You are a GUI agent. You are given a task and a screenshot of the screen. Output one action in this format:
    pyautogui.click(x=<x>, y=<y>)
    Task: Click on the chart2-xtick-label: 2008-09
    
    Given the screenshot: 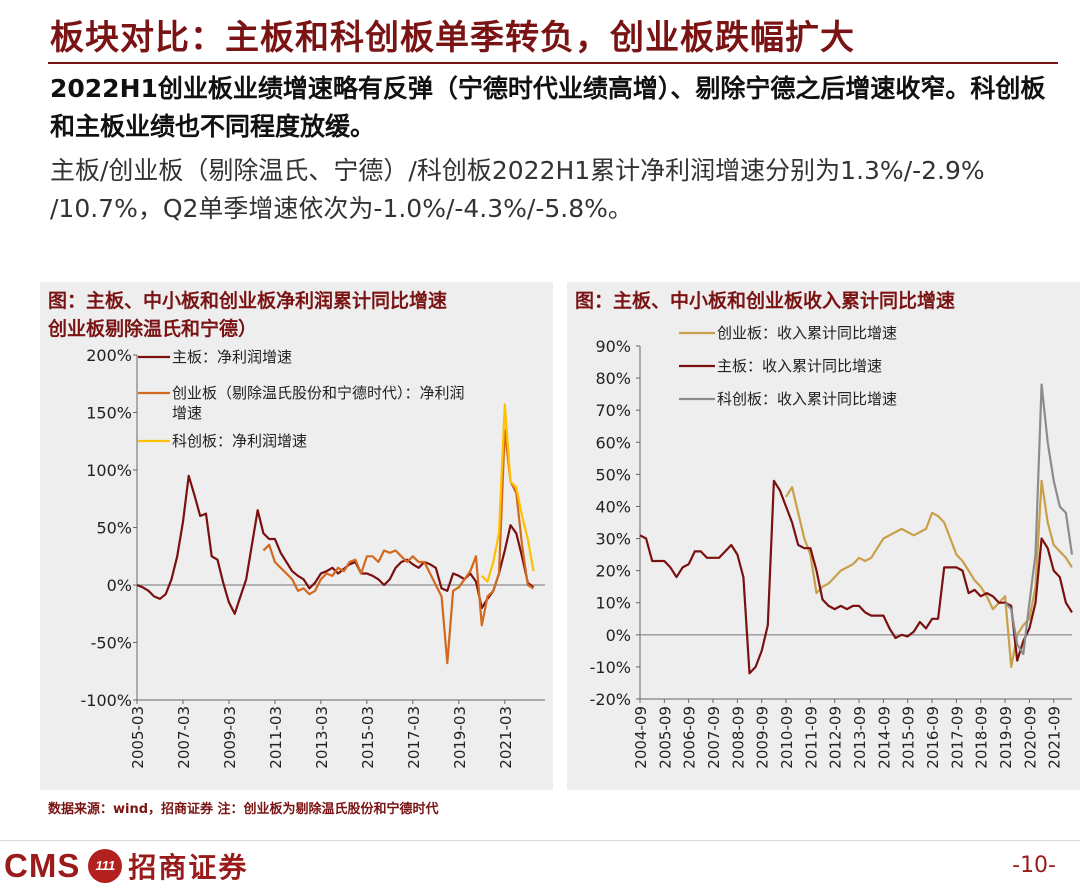 What is the action you would take?
    pyautogui.click(x=738, y=737)
    